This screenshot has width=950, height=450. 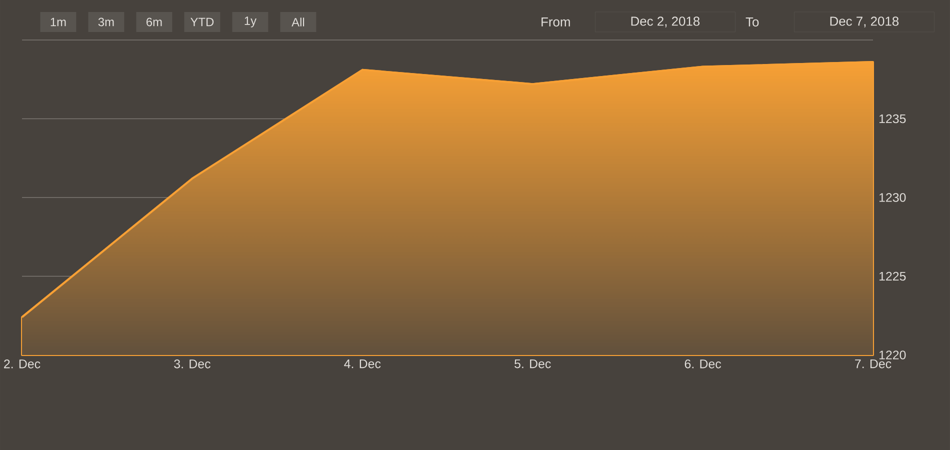 What do you see at coordinates (22, 364) in the screenshot?
I see `x-tick-label: 2. Dec` at bounding box center [22, 364].